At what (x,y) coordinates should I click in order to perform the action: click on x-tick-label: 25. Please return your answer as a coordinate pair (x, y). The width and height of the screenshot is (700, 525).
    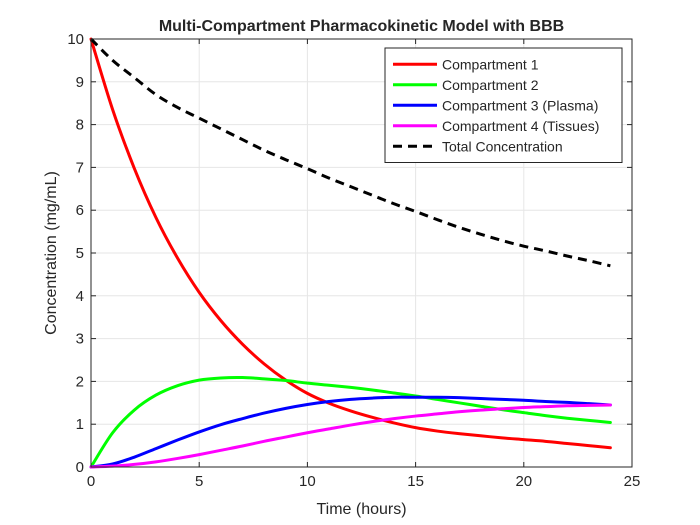
    Looking at the image, I should click on (632, 481).